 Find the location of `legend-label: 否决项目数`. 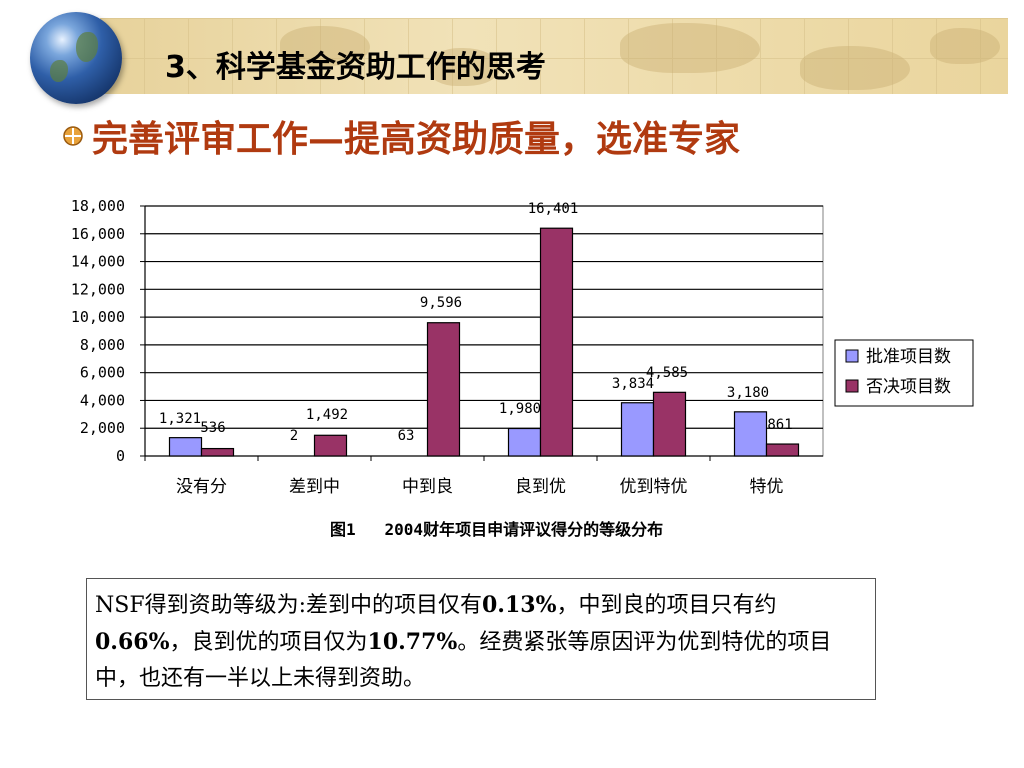

legend-label: 否决项目数 is located at coordinates (908, 387).